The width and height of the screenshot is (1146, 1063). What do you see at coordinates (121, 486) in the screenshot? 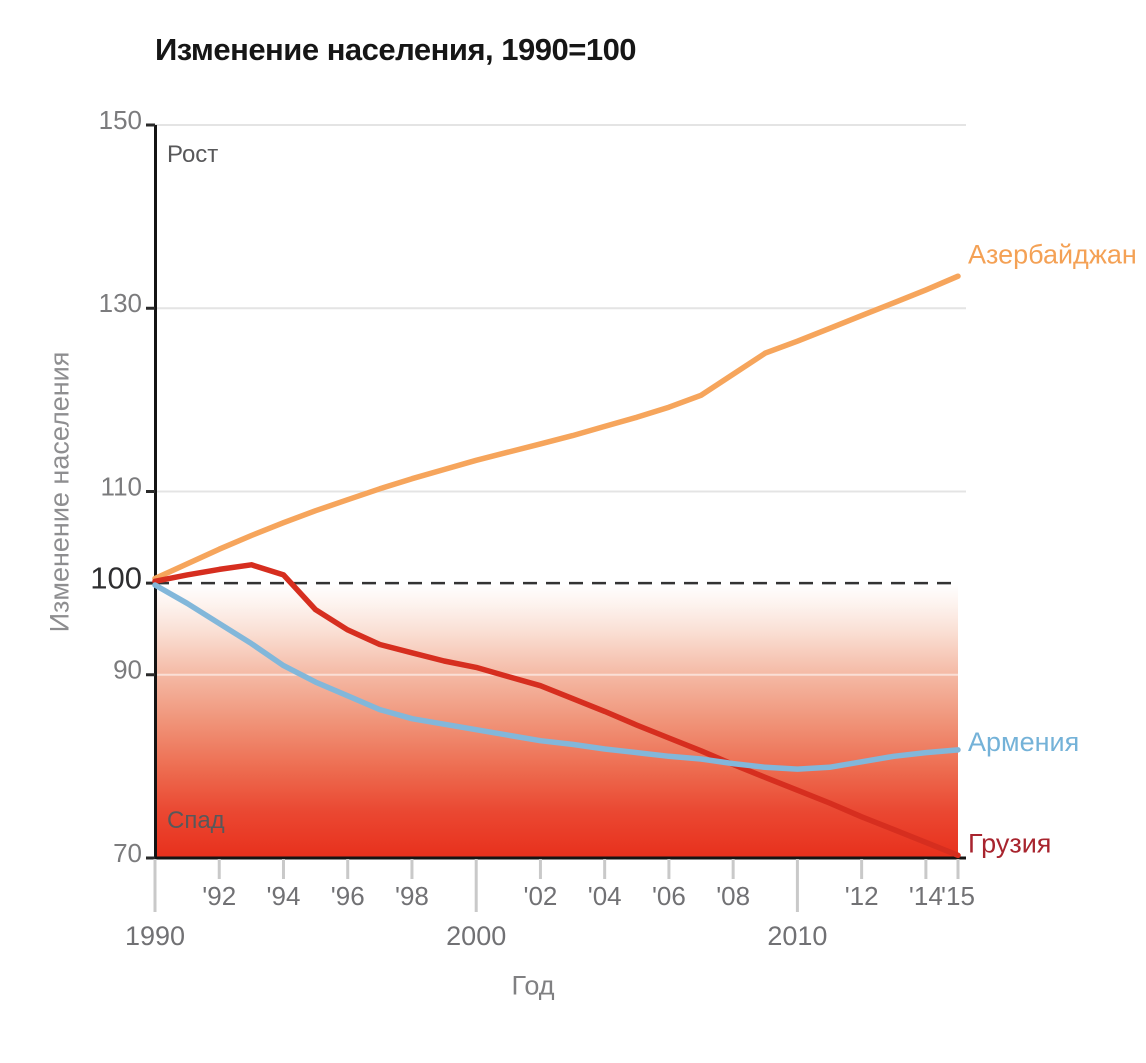
I see `y-tick-label-110: 110` at bounding box center [121, 486].